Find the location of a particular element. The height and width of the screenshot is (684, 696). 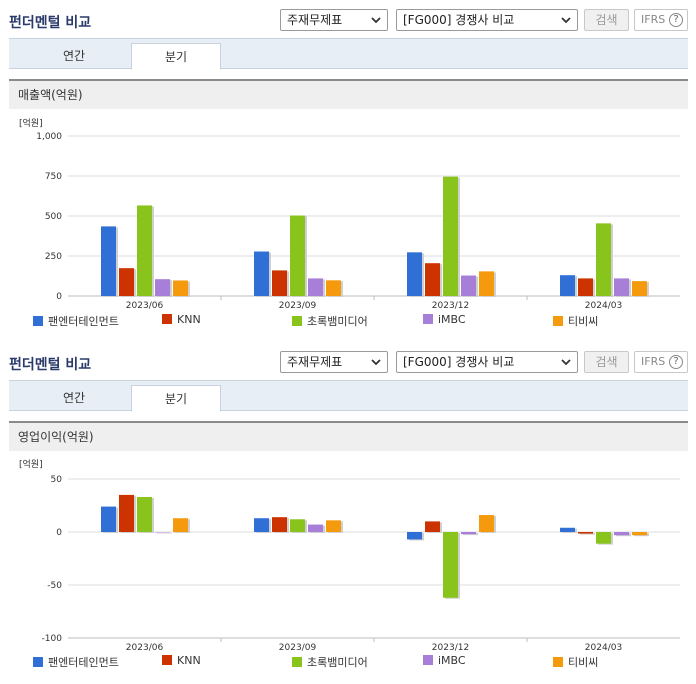

x-tick-label: 2023/09 is located at coordinates (298, 306).